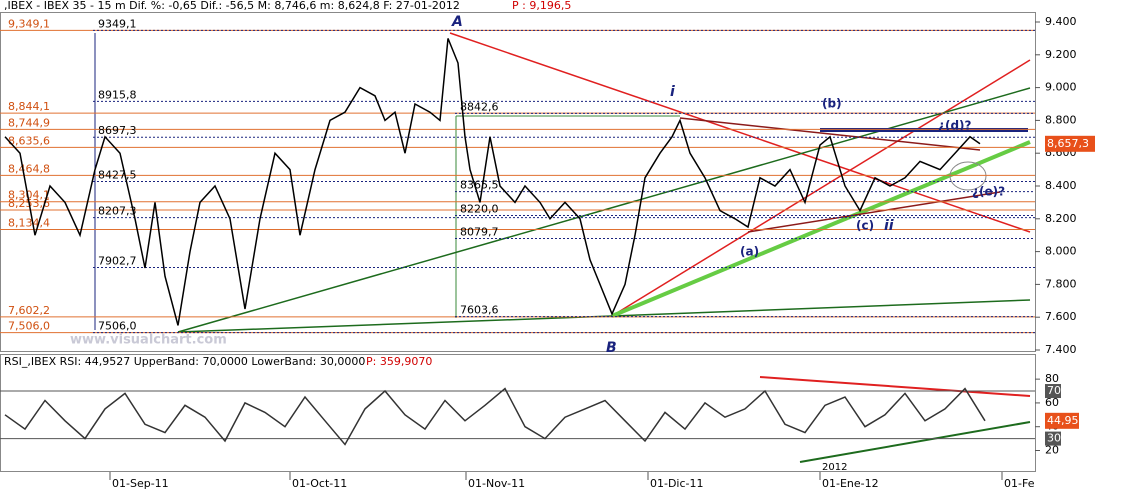 The image size is (1125, 495). I want to click on level-label: 8207,3, so click(117, 211).